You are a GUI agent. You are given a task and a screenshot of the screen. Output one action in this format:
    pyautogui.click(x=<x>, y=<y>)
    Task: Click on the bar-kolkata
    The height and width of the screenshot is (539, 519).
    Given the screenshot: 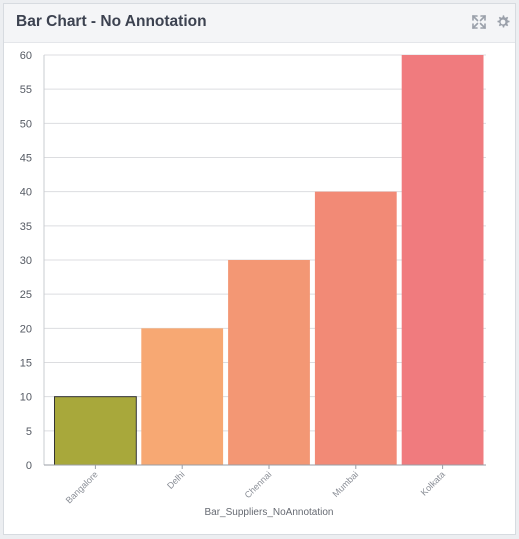 What is the action you would take?
    pyautogui.click(x=442, y=260)
    